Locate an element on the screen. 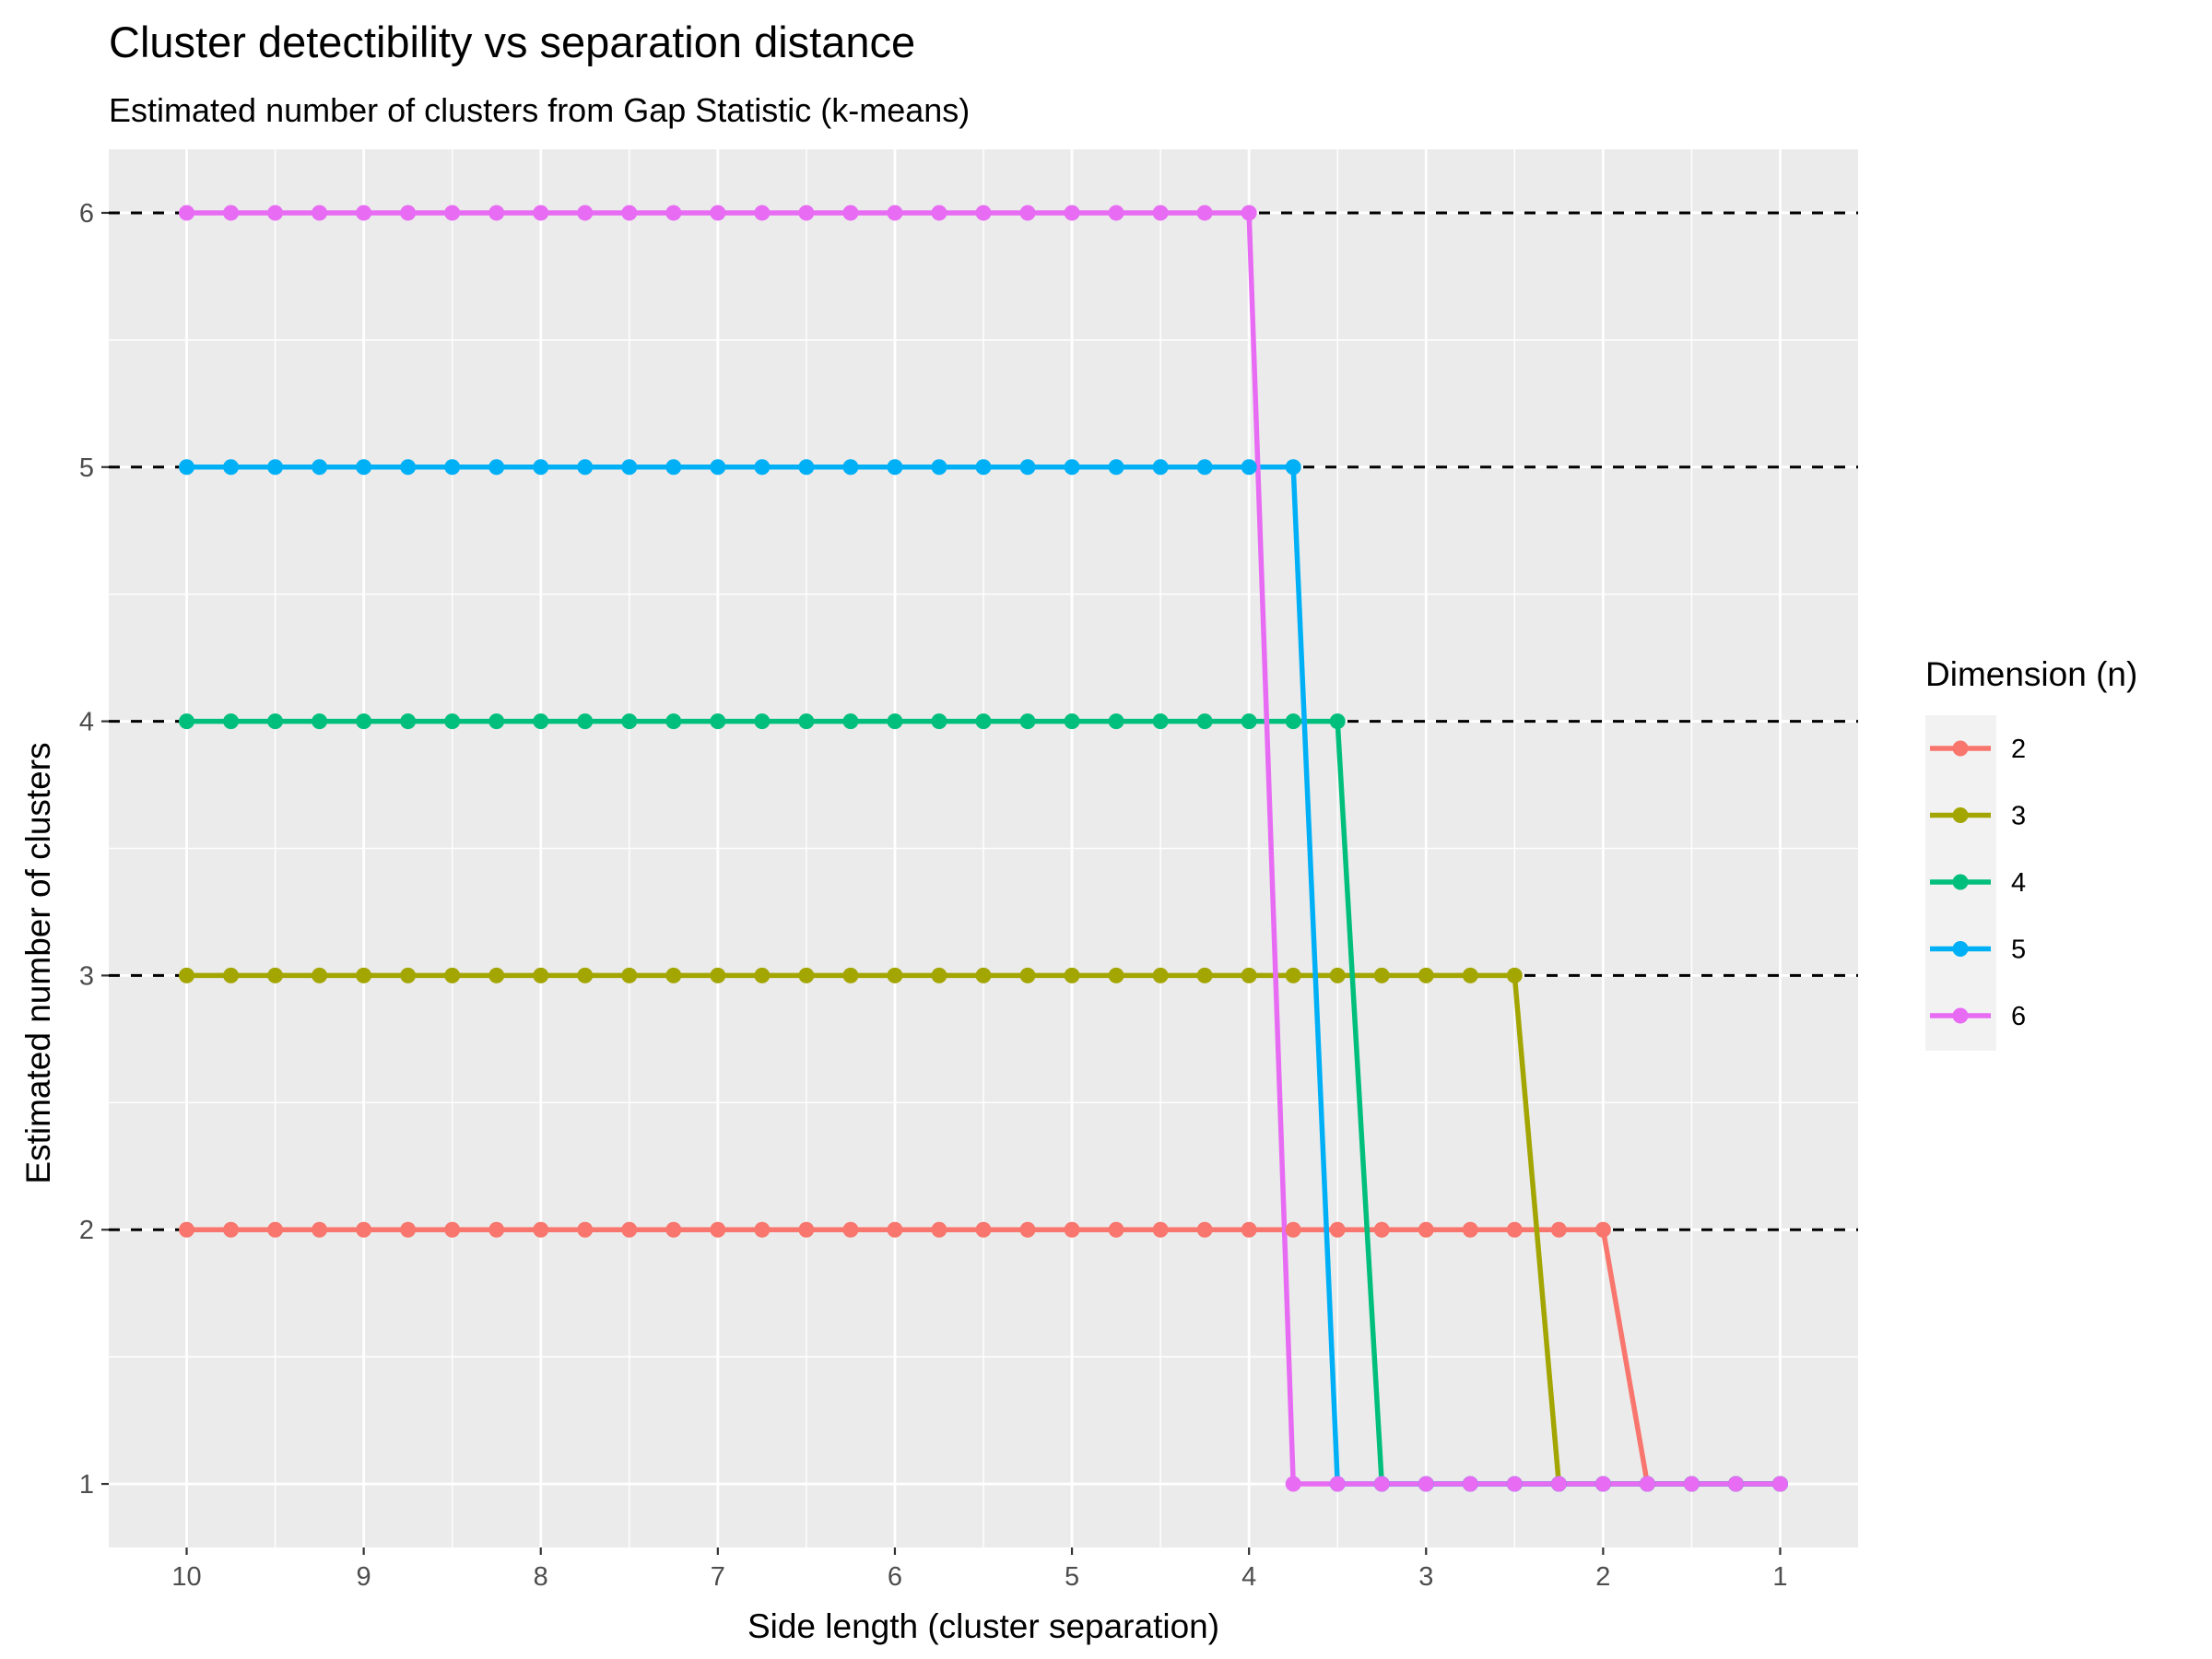  x-tick-label: 5 is located at coordinates (1072, 1577).